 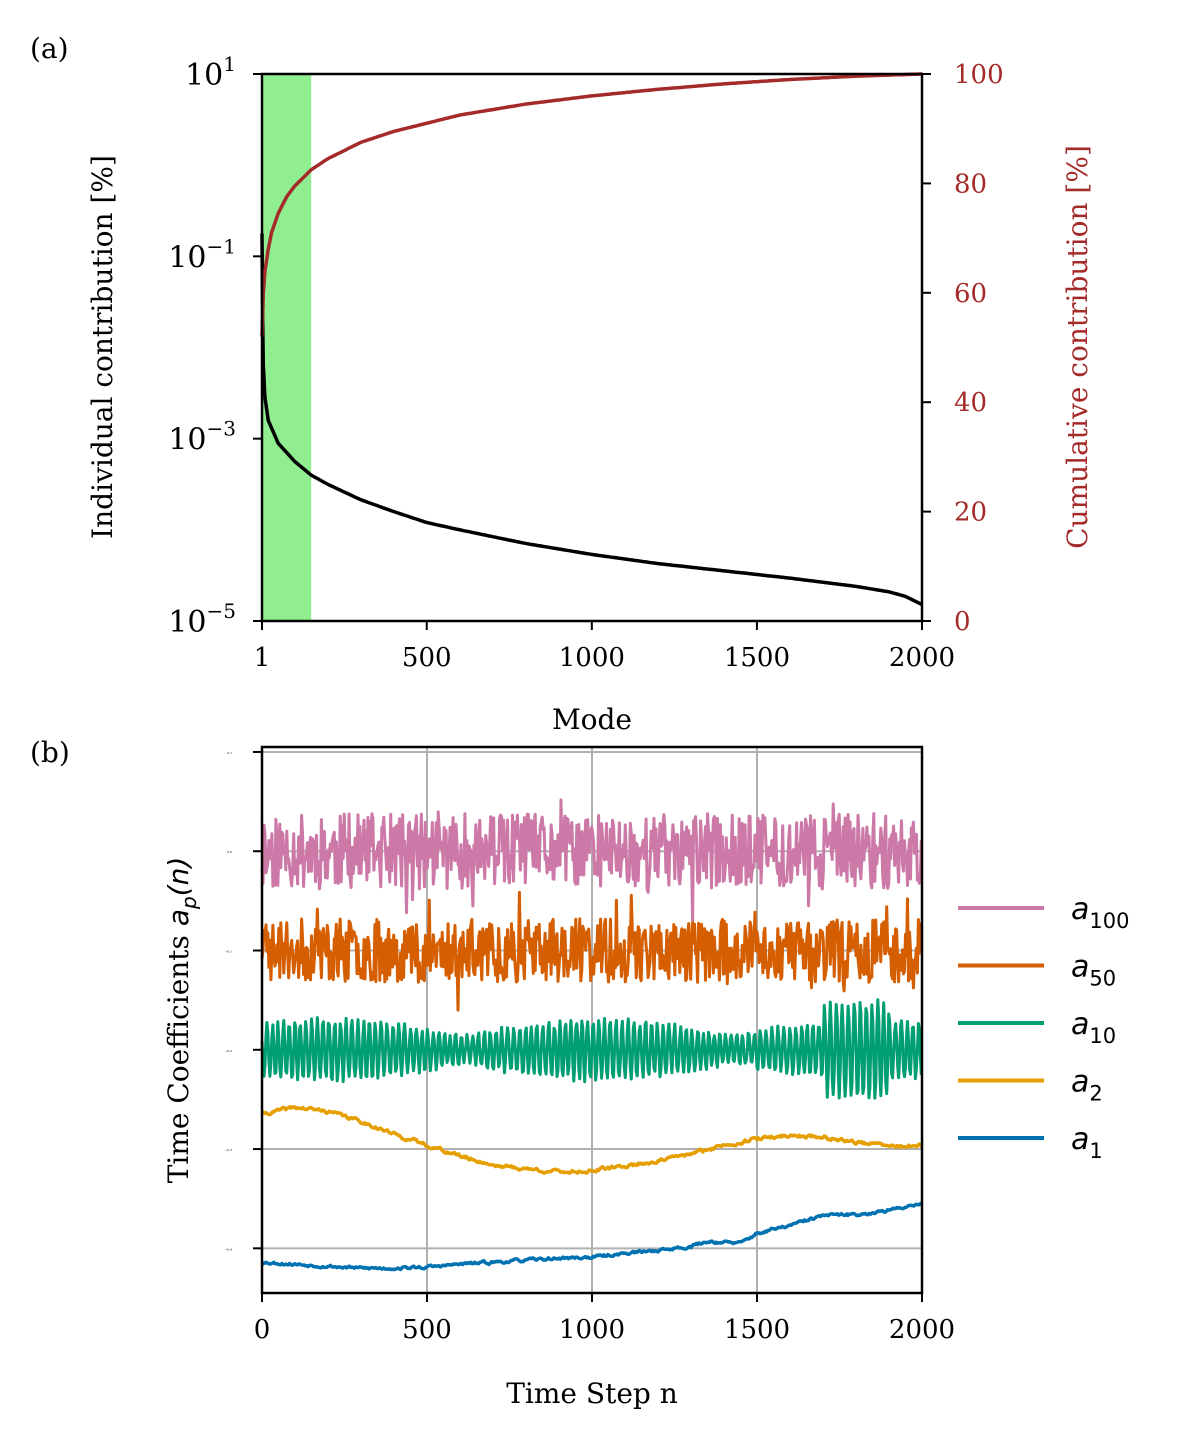 I want to click on y-tick-label: −0.3, so click(x=228, y=1150).